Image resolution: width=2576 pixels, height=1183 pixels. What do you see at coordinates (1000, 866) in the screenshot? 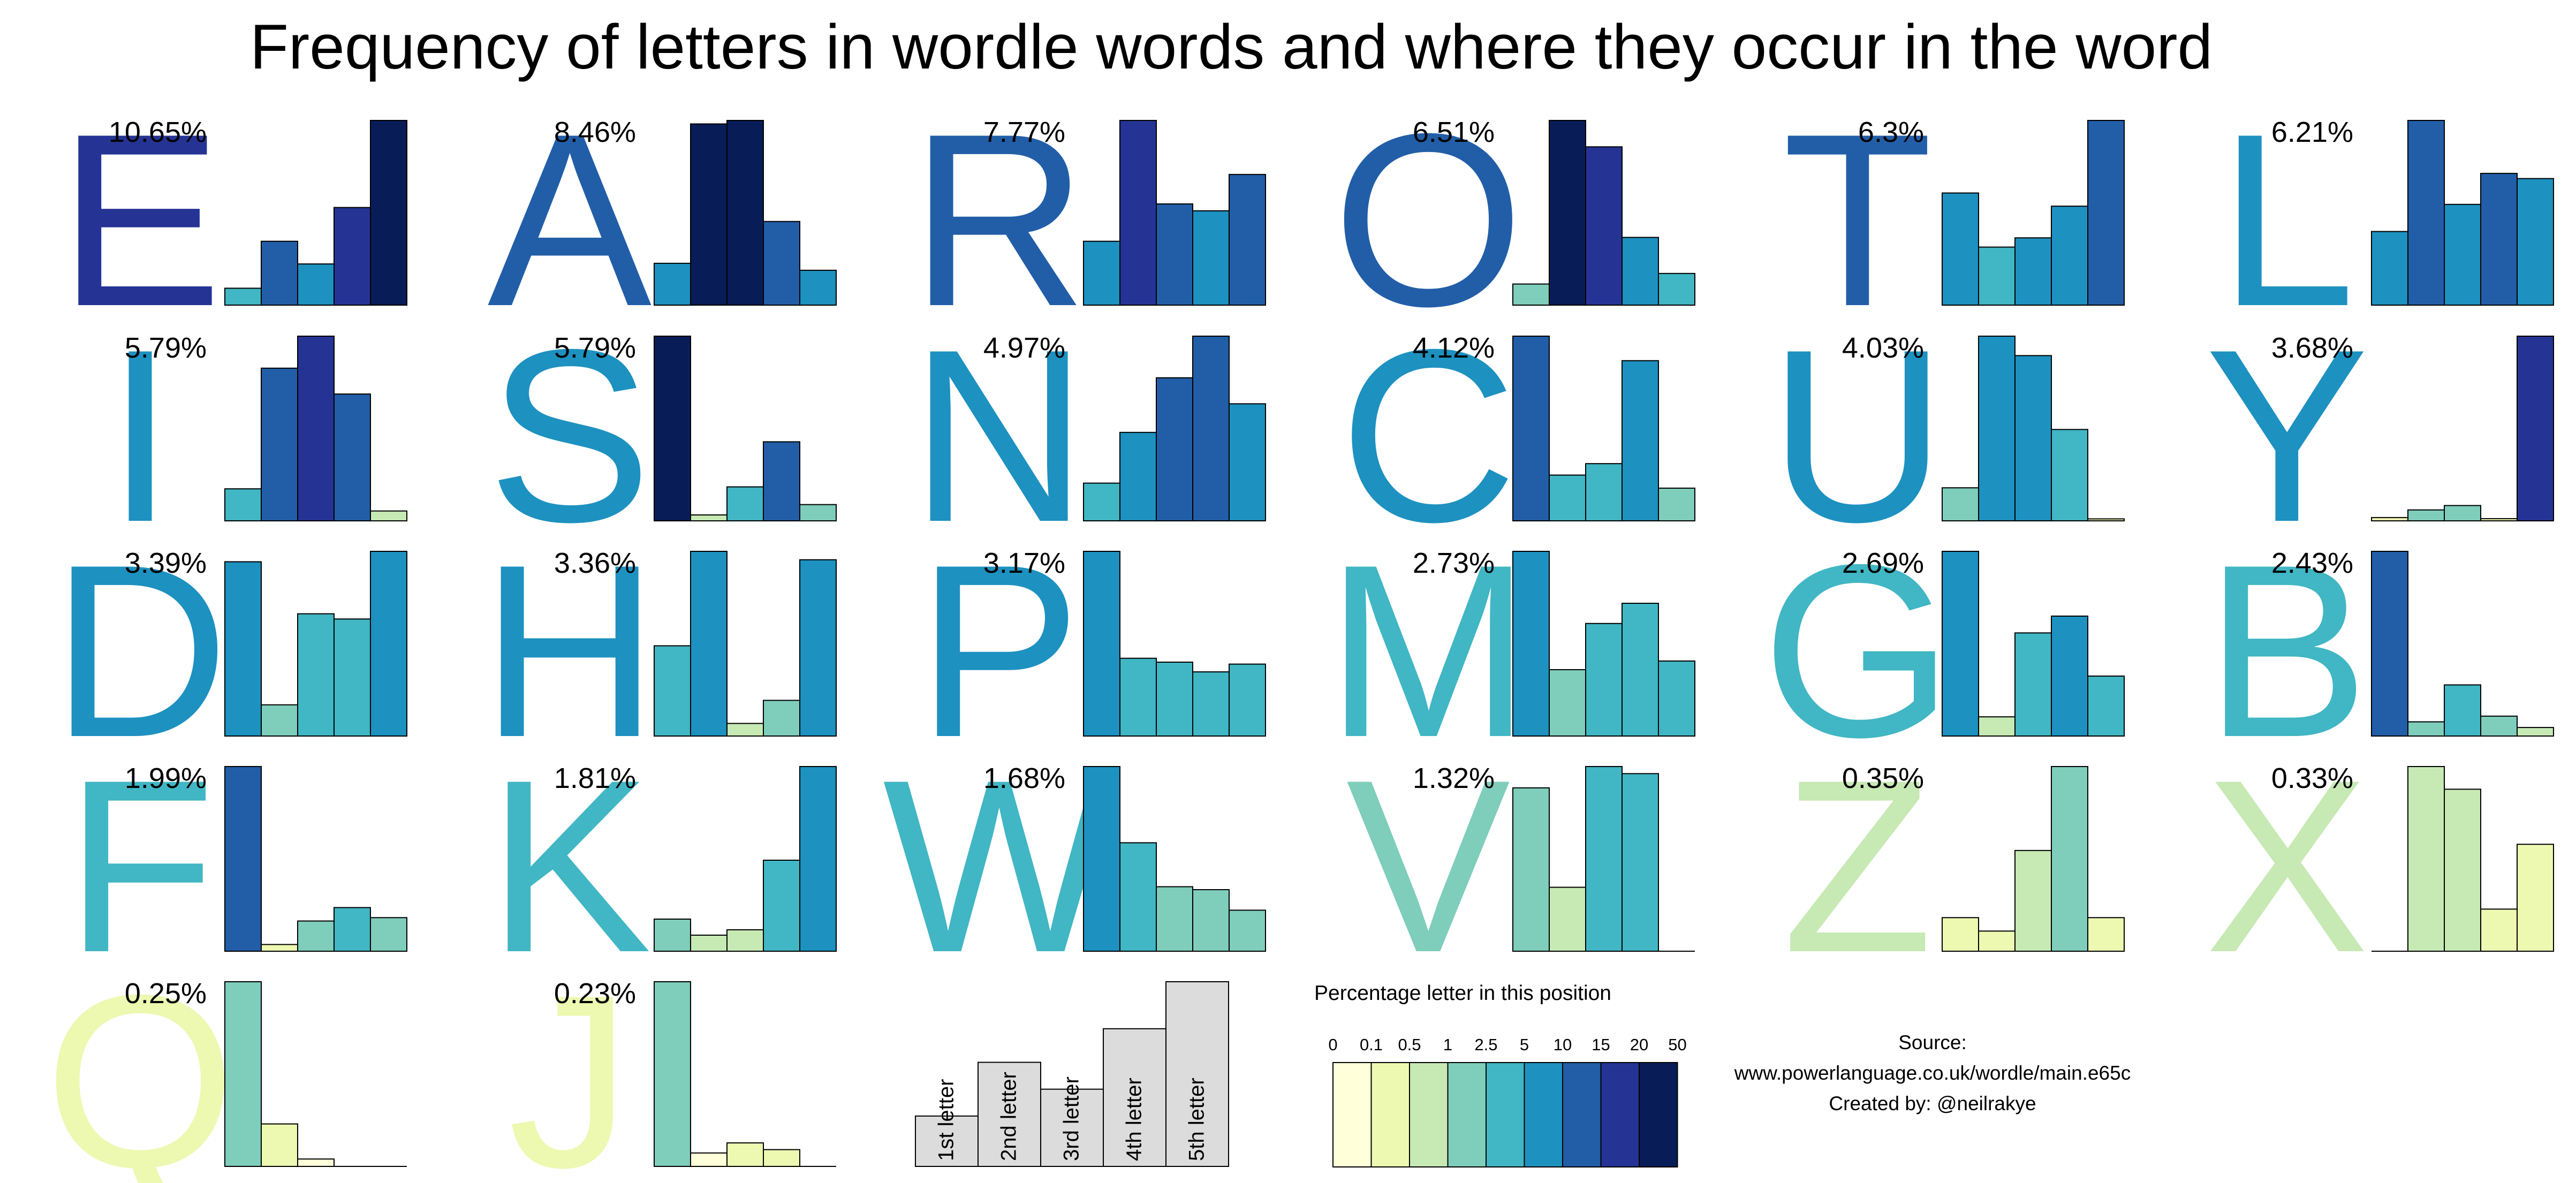
I see `letter-glyph: W` at bounding box center [1000, 866].